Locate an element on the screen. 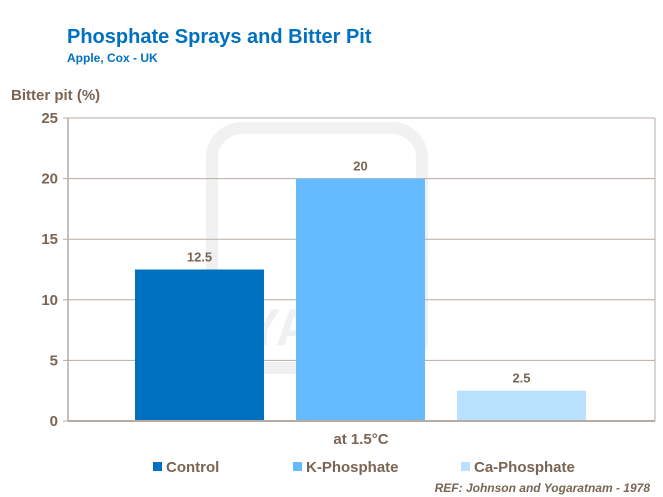  data-label: 20 is located at coordinates (360, 166).